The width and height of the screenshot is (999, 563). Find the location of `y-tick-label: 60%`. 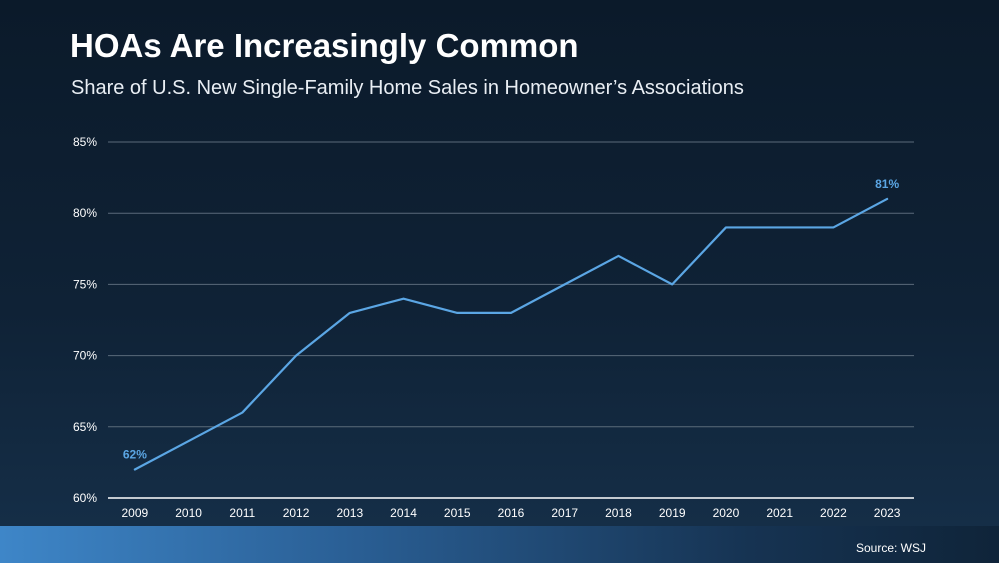

y-tick-label: 60% is located at coordinates (85, 498).